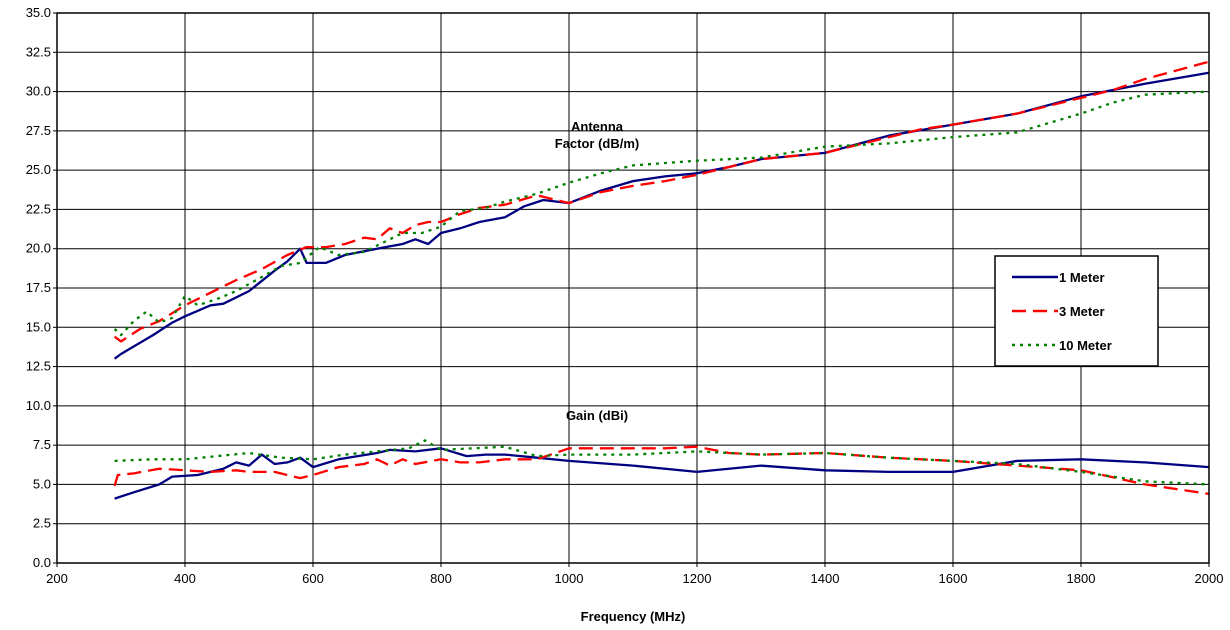  What do you see at coordinates (38, 366) in the screenshot?
I see `y-tick-label: 12.5` at bounding box center [38, 366].